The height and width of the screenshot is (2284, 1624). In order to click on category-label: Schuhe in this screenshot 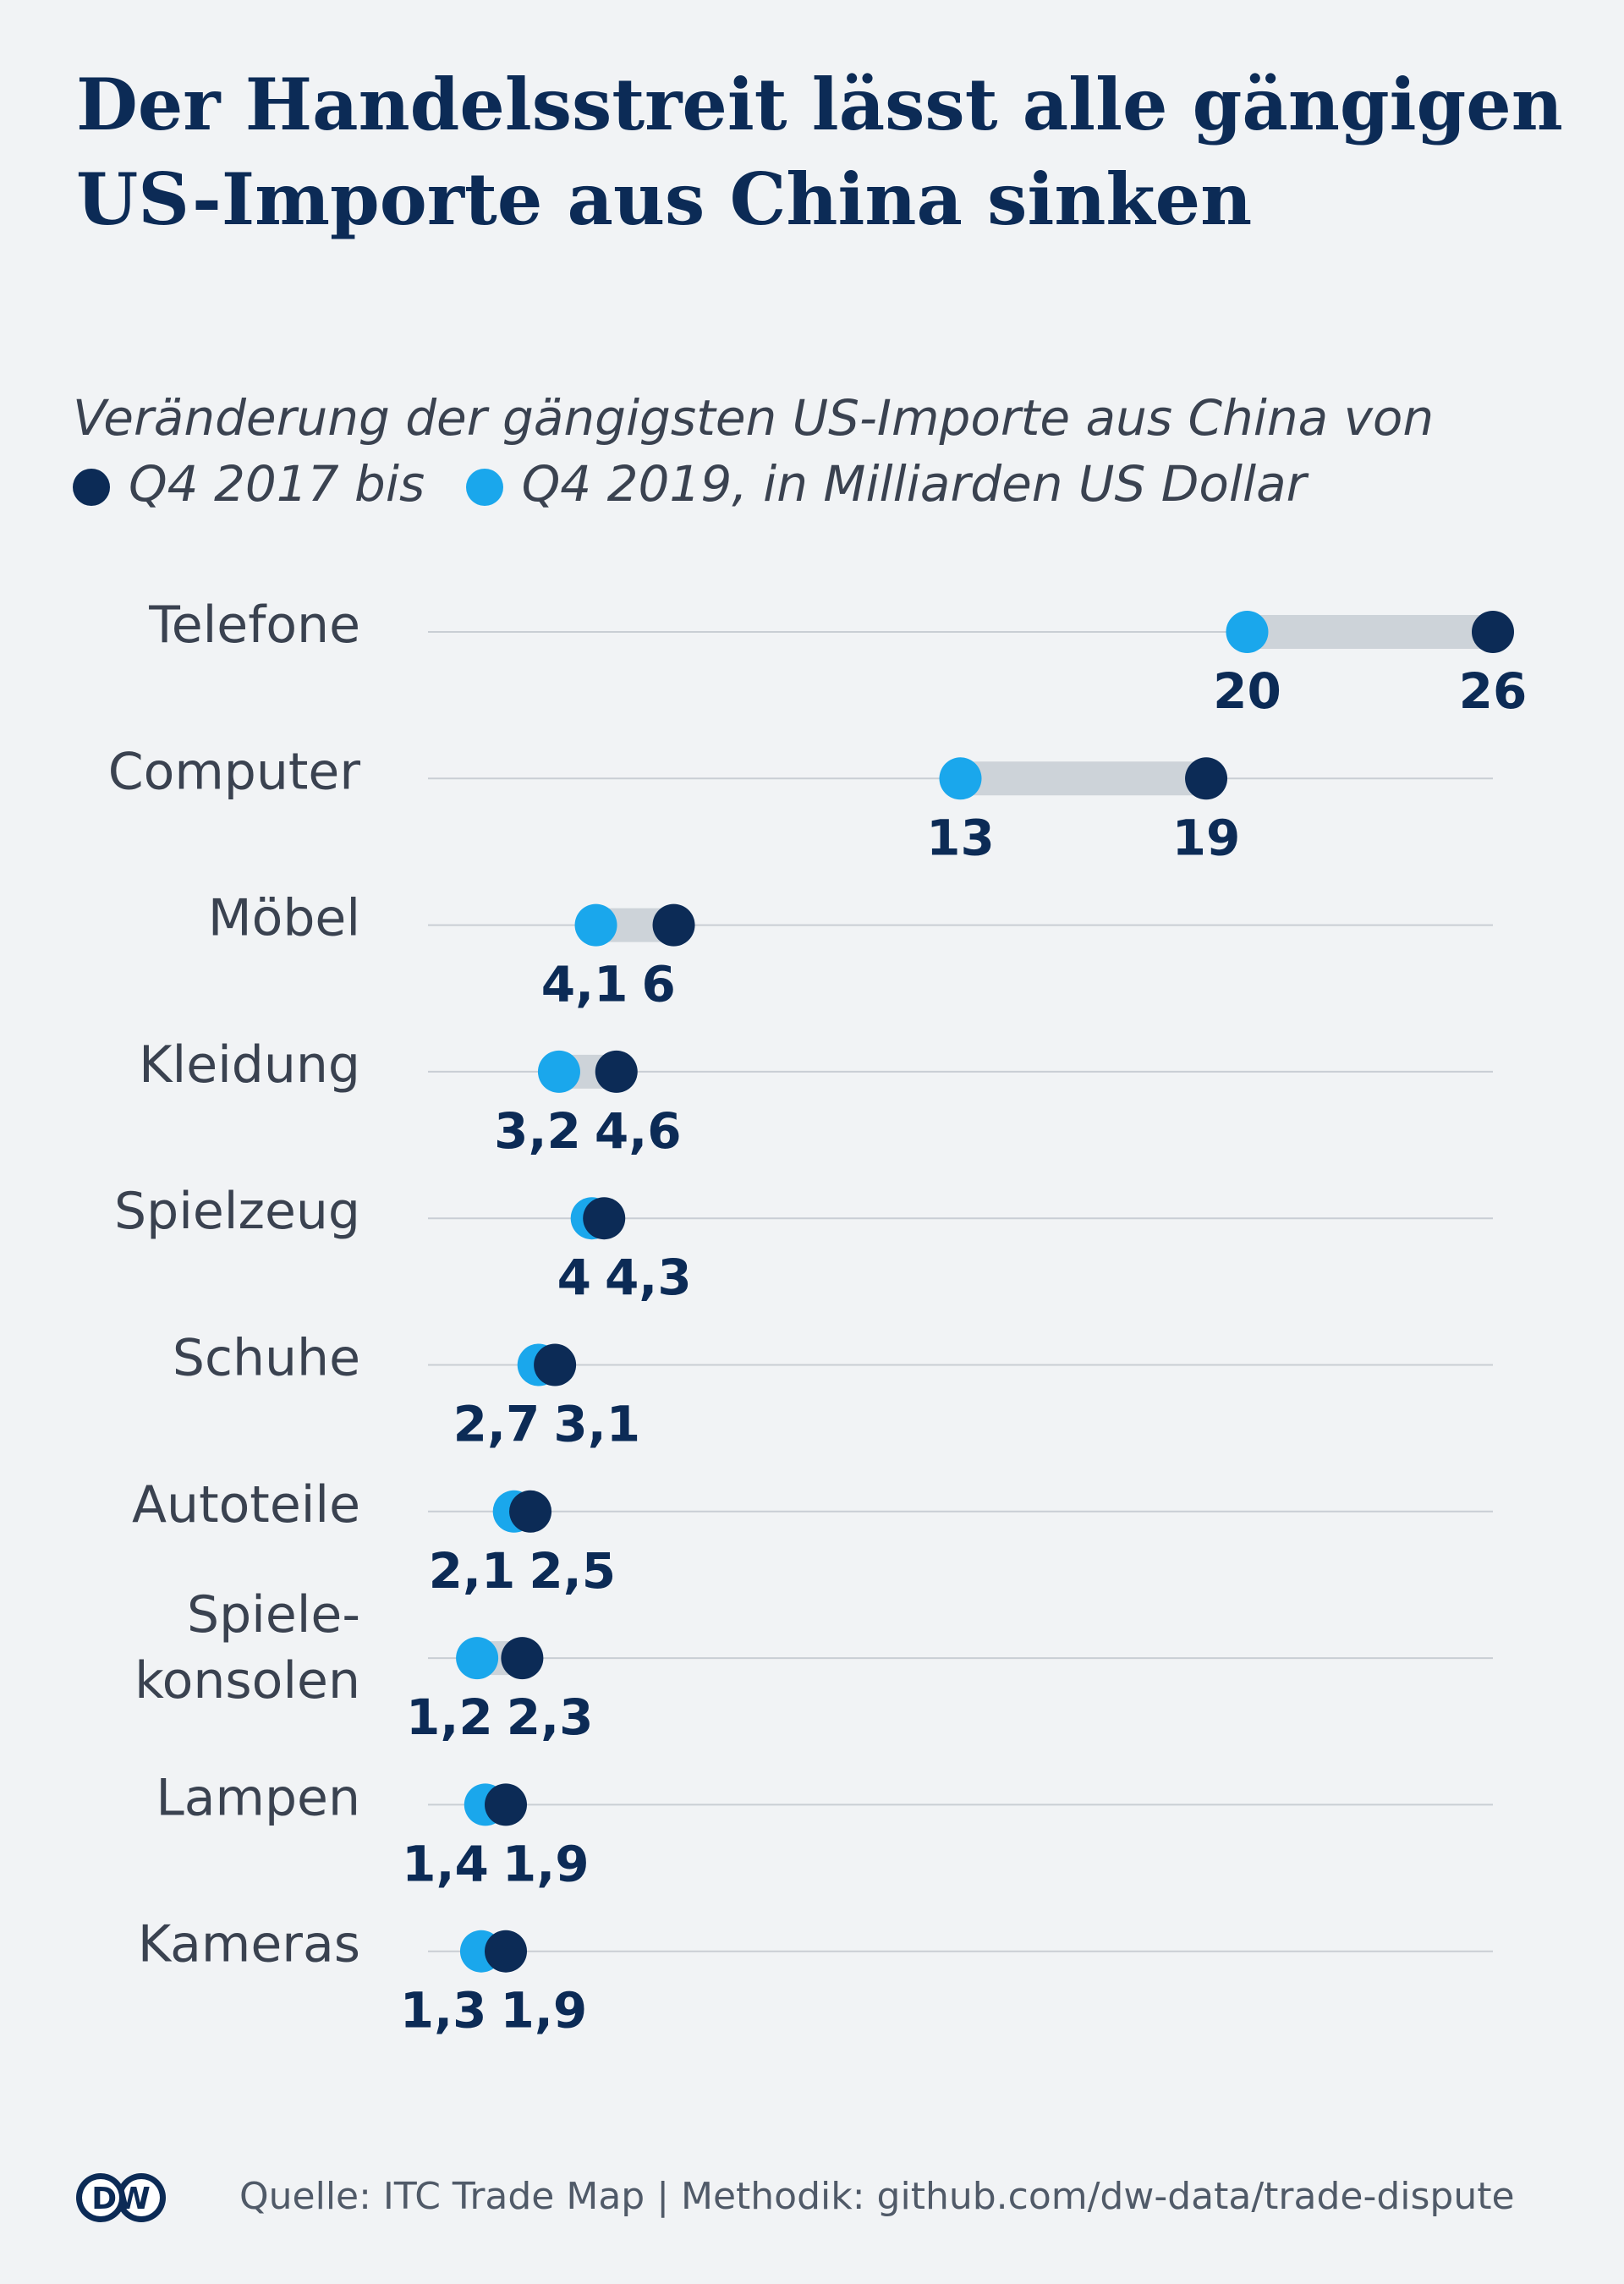, I will do `click(266, 1359)`.